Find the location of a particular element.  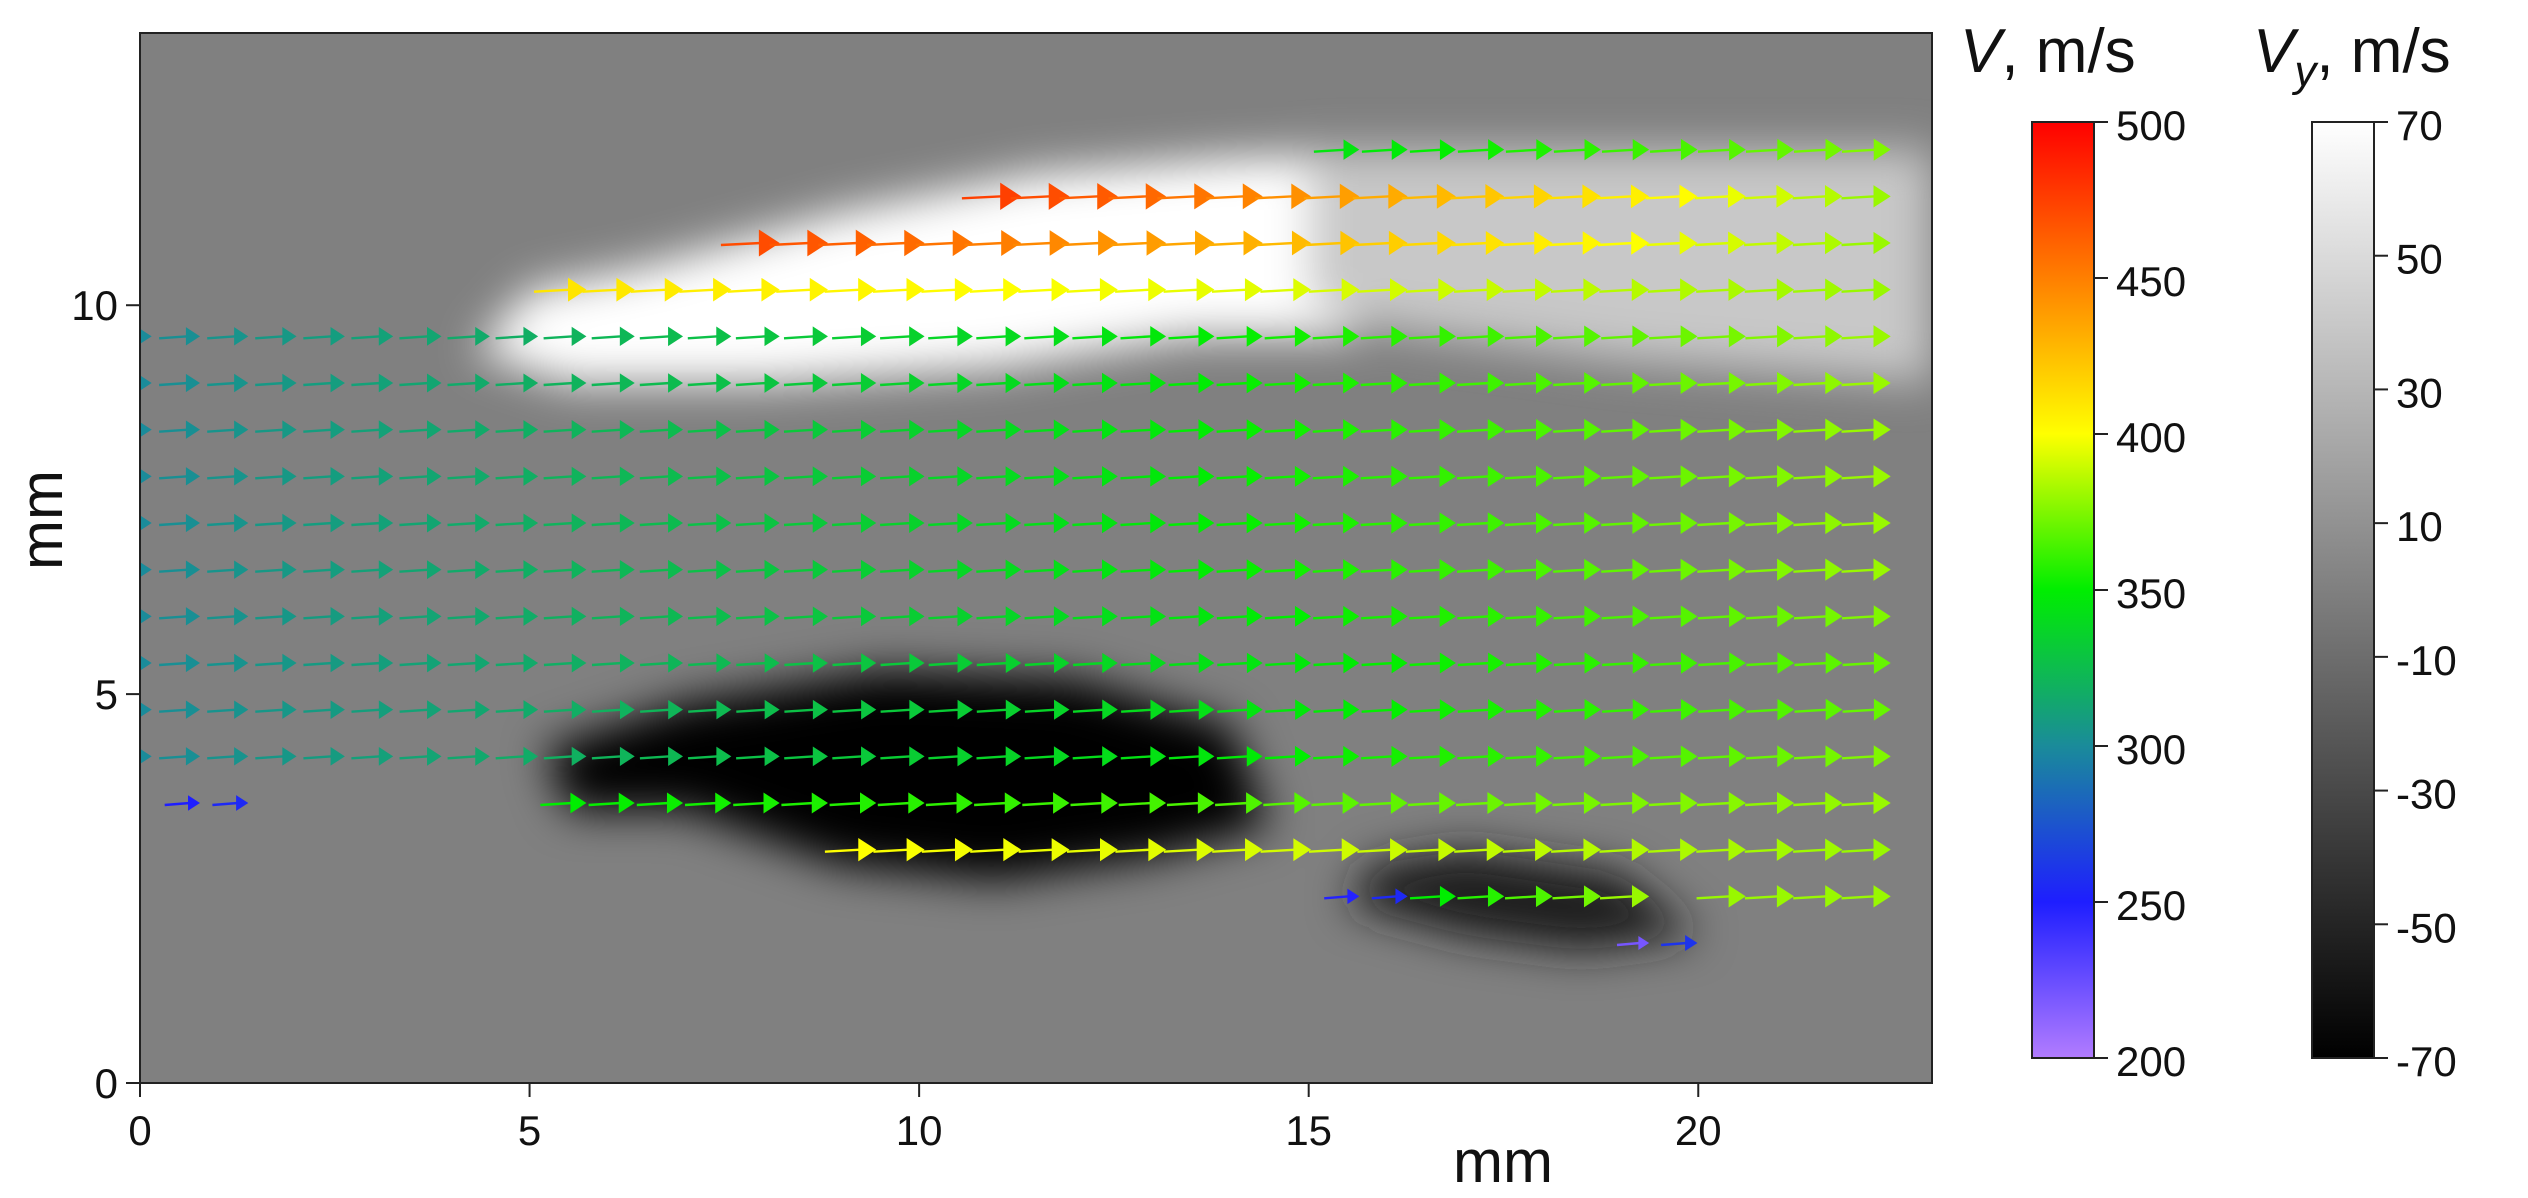

vy-colorbar-tick-label: 30 is located at coordinates (2419, 392).